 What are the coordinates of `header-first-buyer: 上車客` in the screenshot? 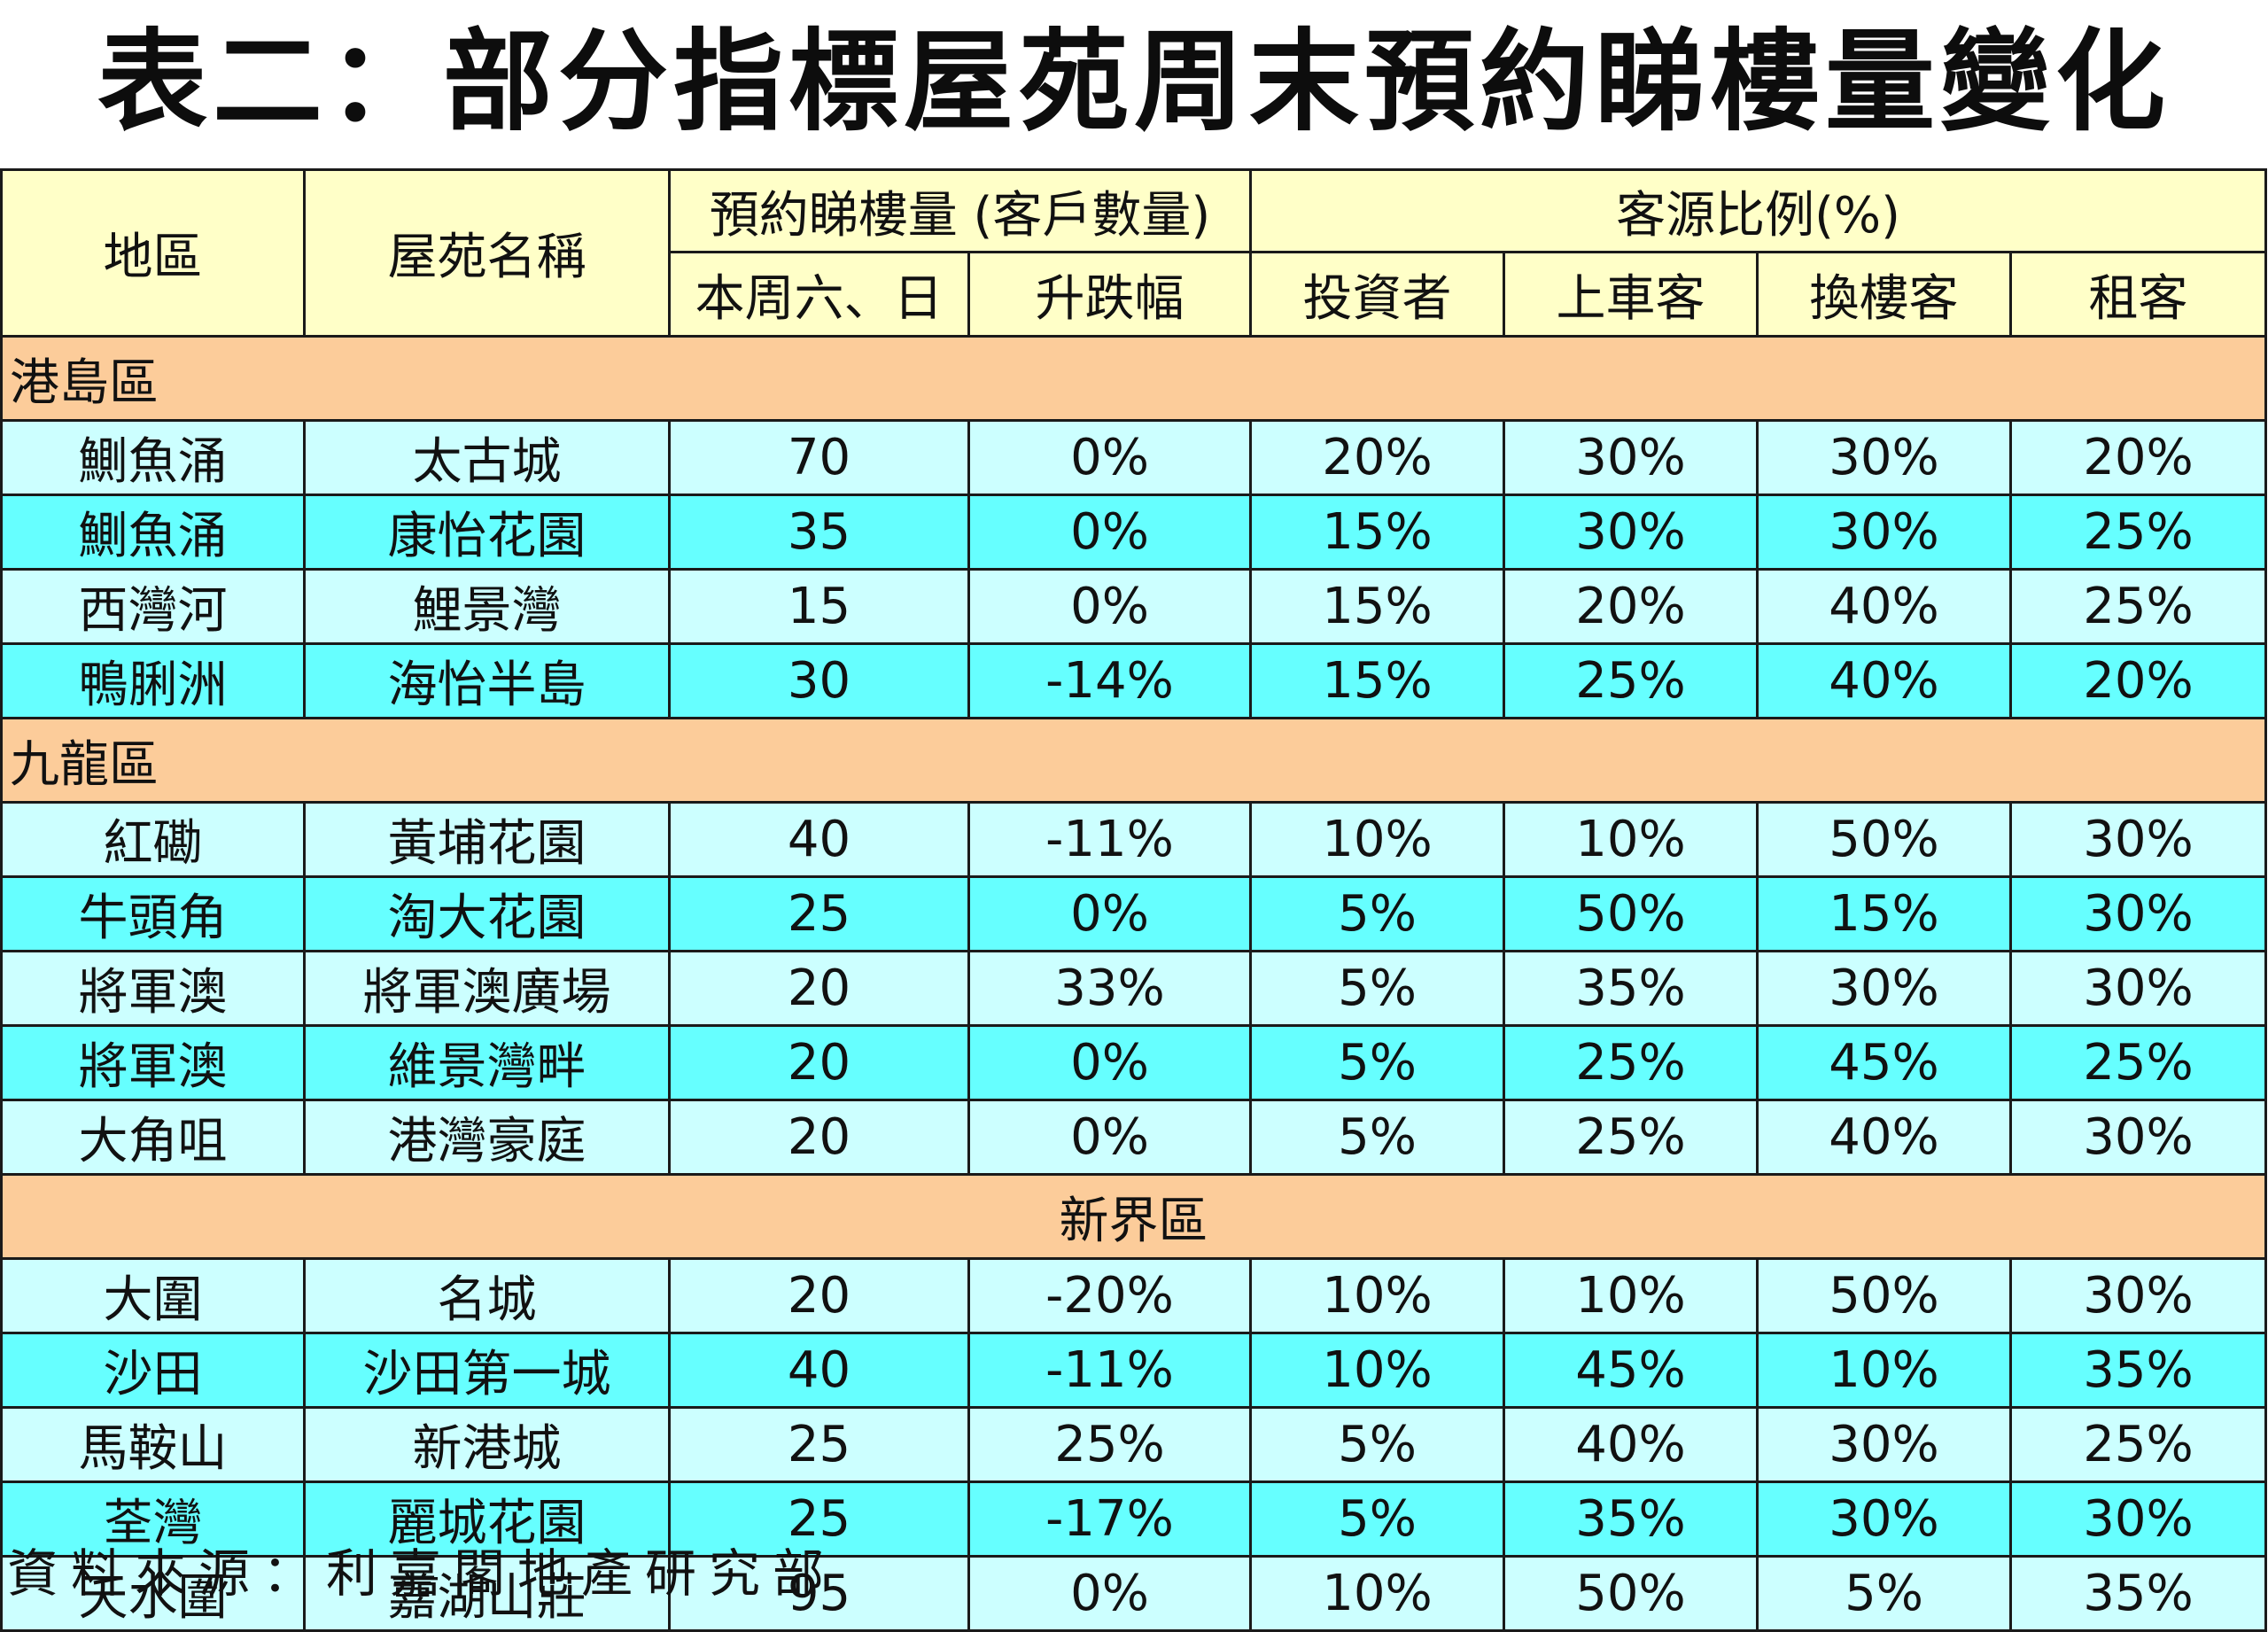 It's located at (1631, 294).